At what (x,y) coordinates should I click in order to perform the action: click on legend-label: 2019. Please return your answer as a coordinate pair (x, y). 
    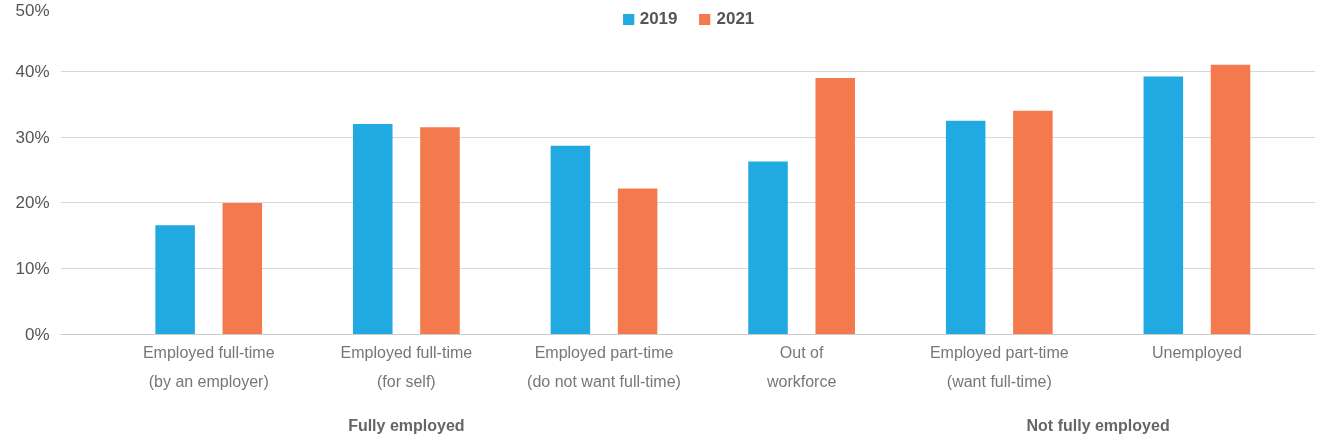
    Looking at the image, I should click on (658, 19).